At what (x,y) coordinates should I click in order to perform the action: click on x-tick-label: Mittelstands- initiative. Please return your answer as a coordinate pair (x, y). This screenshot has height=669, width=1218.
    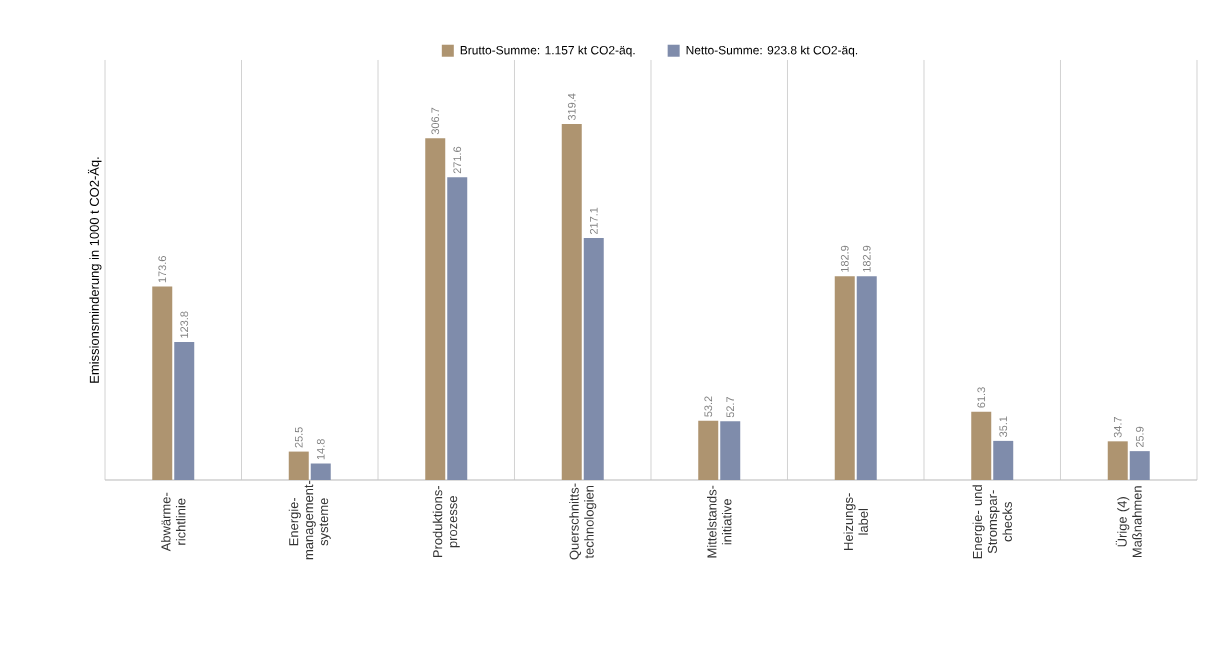
    Looking at the image, I should click on (719, 521).